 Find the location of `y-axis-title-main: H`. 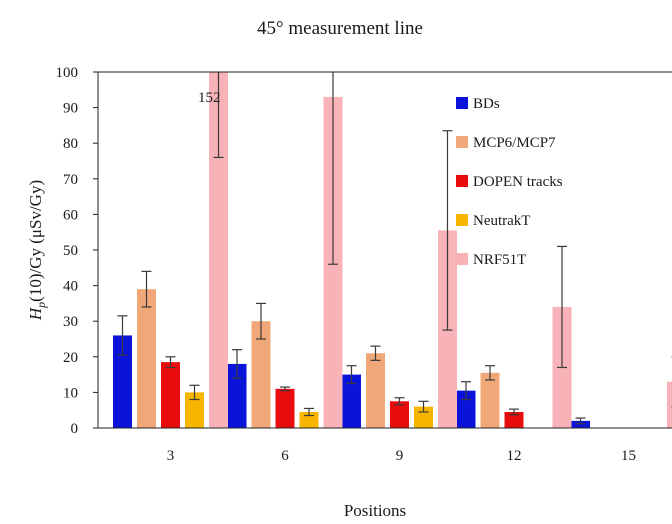

y-axis-title-main: H is located at coordinates (35, 313).